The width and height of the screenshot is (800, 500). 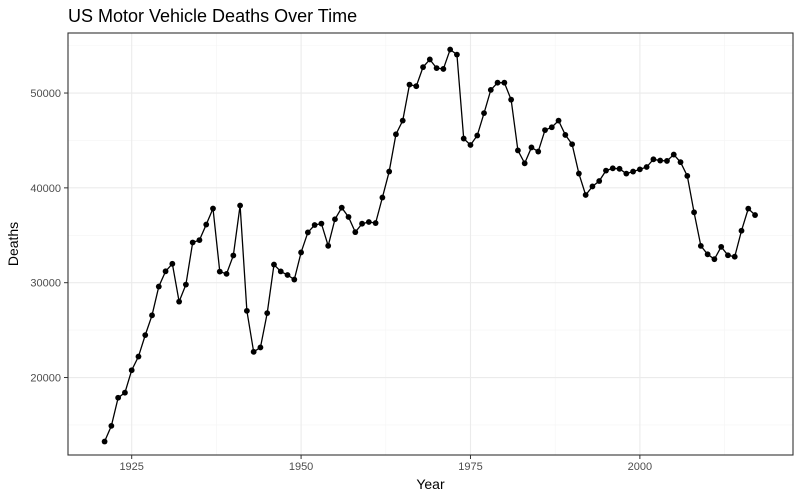 What do you see at coordinates (45, 379) in the screenshot?
I see `y-tick-label: 20000` at bounding box center [45, 379].